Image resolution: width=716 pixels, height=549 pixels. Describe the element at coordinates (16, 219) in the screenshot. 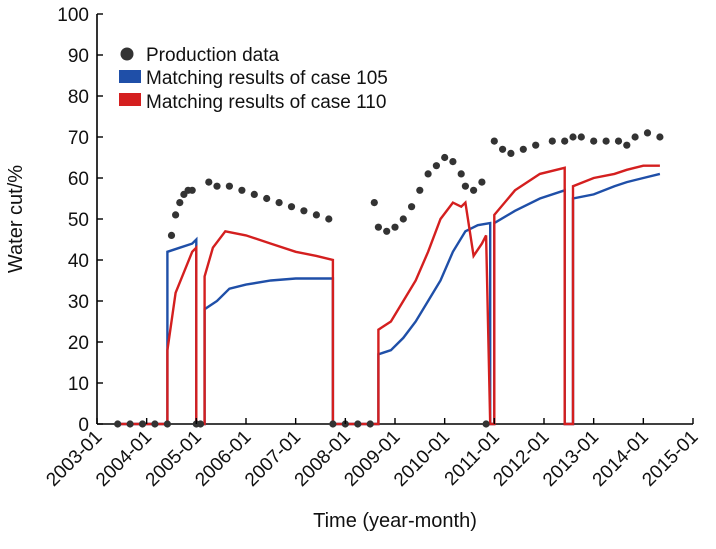

I see `y-axis-title: Water cut/%` at that location.